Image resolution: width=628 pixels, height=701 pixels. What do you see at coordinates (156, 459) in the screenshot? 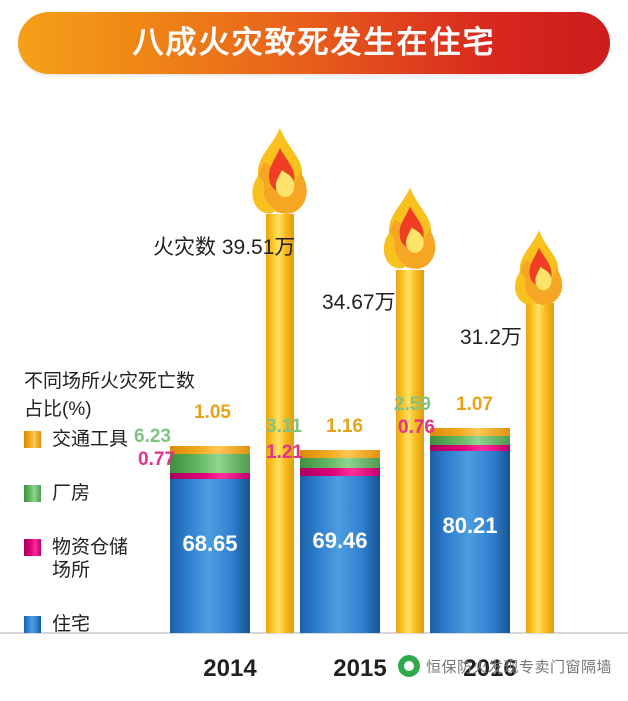
I see `bar-value-storage-2014: 0.77` at bounding box center [156, 459].